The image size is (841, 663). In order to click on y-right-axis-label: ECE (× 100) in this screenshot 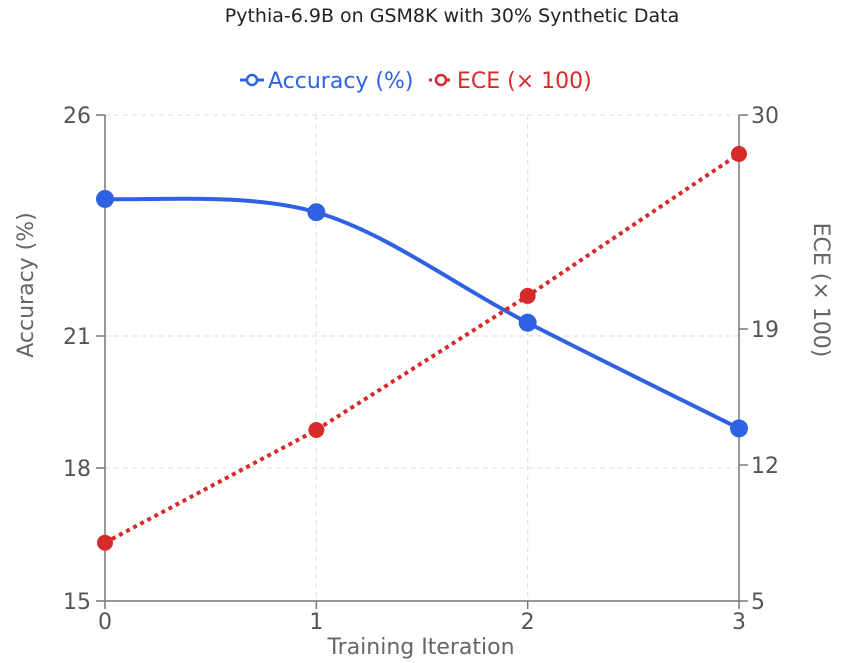, I will do `click(820, 290)`.